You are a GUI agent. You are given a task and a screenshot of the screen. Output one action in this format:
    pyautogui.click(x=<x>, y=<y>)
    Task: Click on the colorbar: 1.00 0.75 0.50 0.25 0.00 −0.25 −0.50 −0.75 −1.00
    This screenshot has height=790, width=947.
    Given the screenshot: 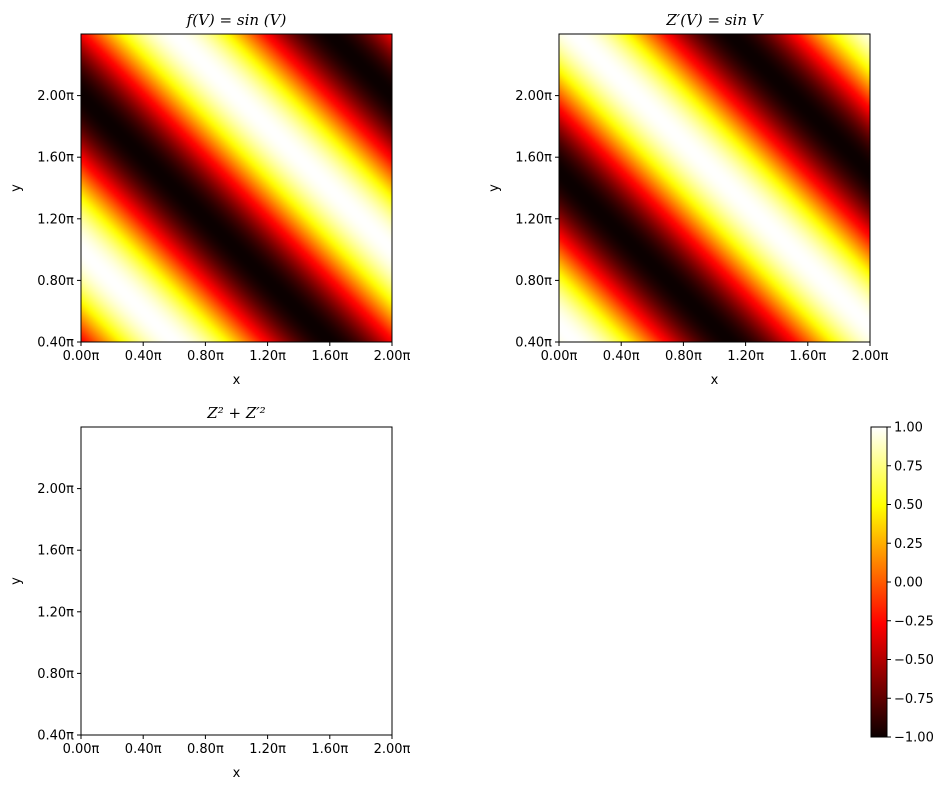 What is the action you would take?
    pyautogui.click(x=902, y=583)
    